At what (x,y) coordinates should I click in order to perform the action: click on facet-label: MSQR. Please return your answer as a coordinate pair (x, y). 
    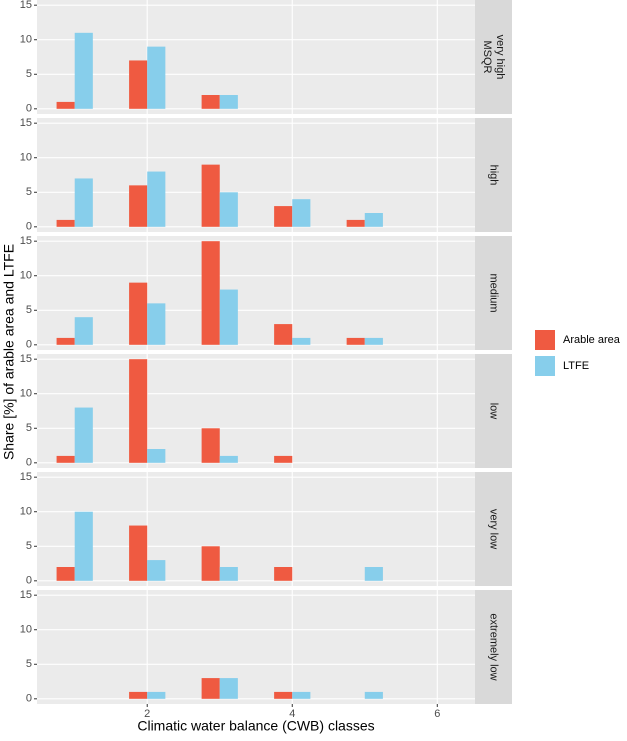
    Looking at the image, I should click on (487, 57).